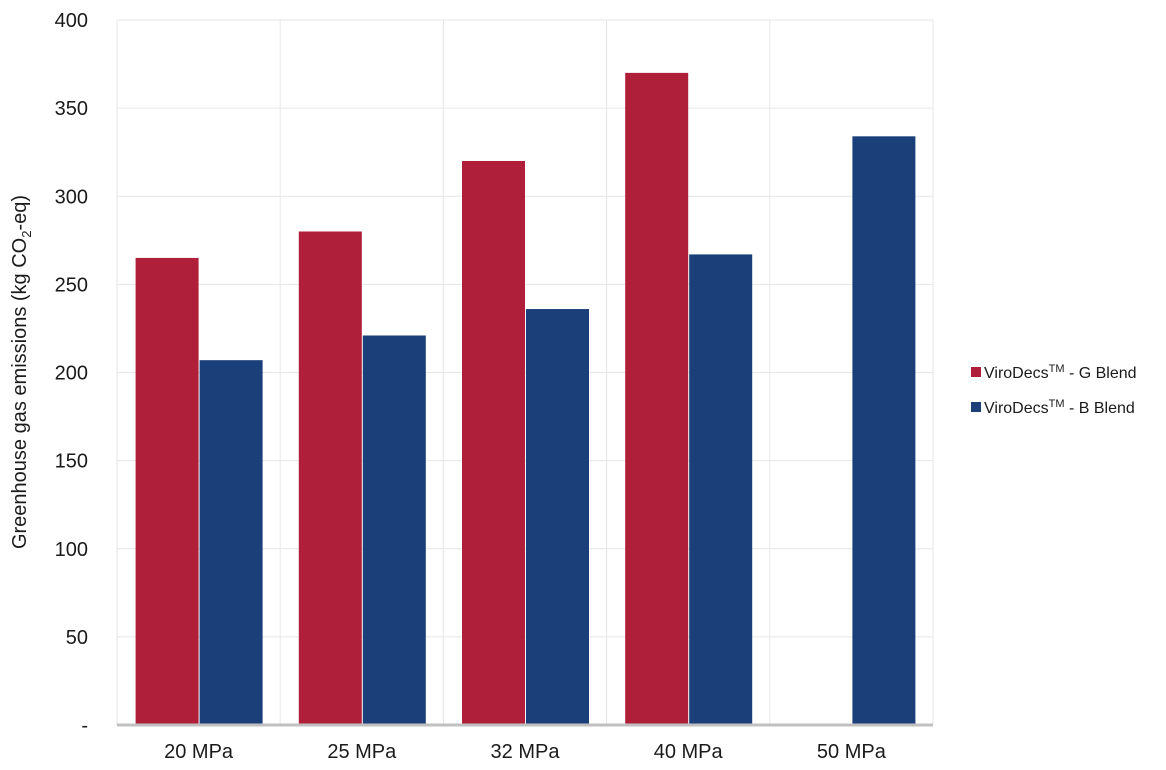 The height and width of the screenshot is (770, 1166). I want to click on x-tick-label: 40 MPa, so click(689, 752).